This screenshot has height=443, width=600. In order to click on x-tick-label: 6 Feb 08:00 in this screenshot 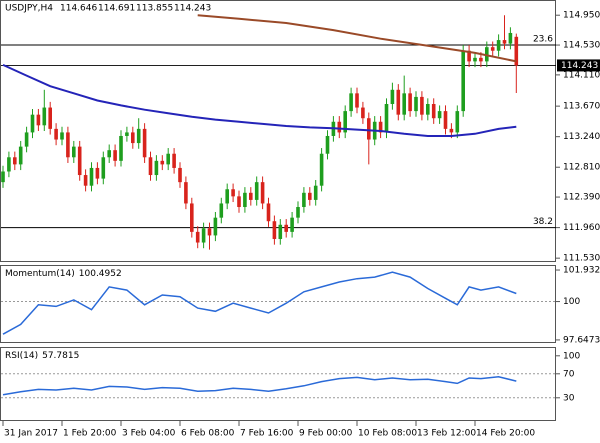, I will do `click(208, 434)`.